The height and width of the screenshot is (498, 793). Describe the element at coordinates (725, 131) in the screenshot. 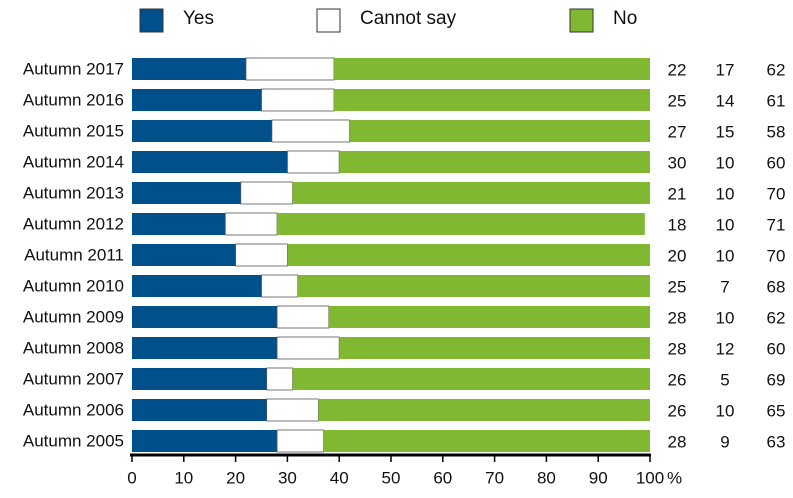

I see `data-label-cannot-say: 15` at that location.